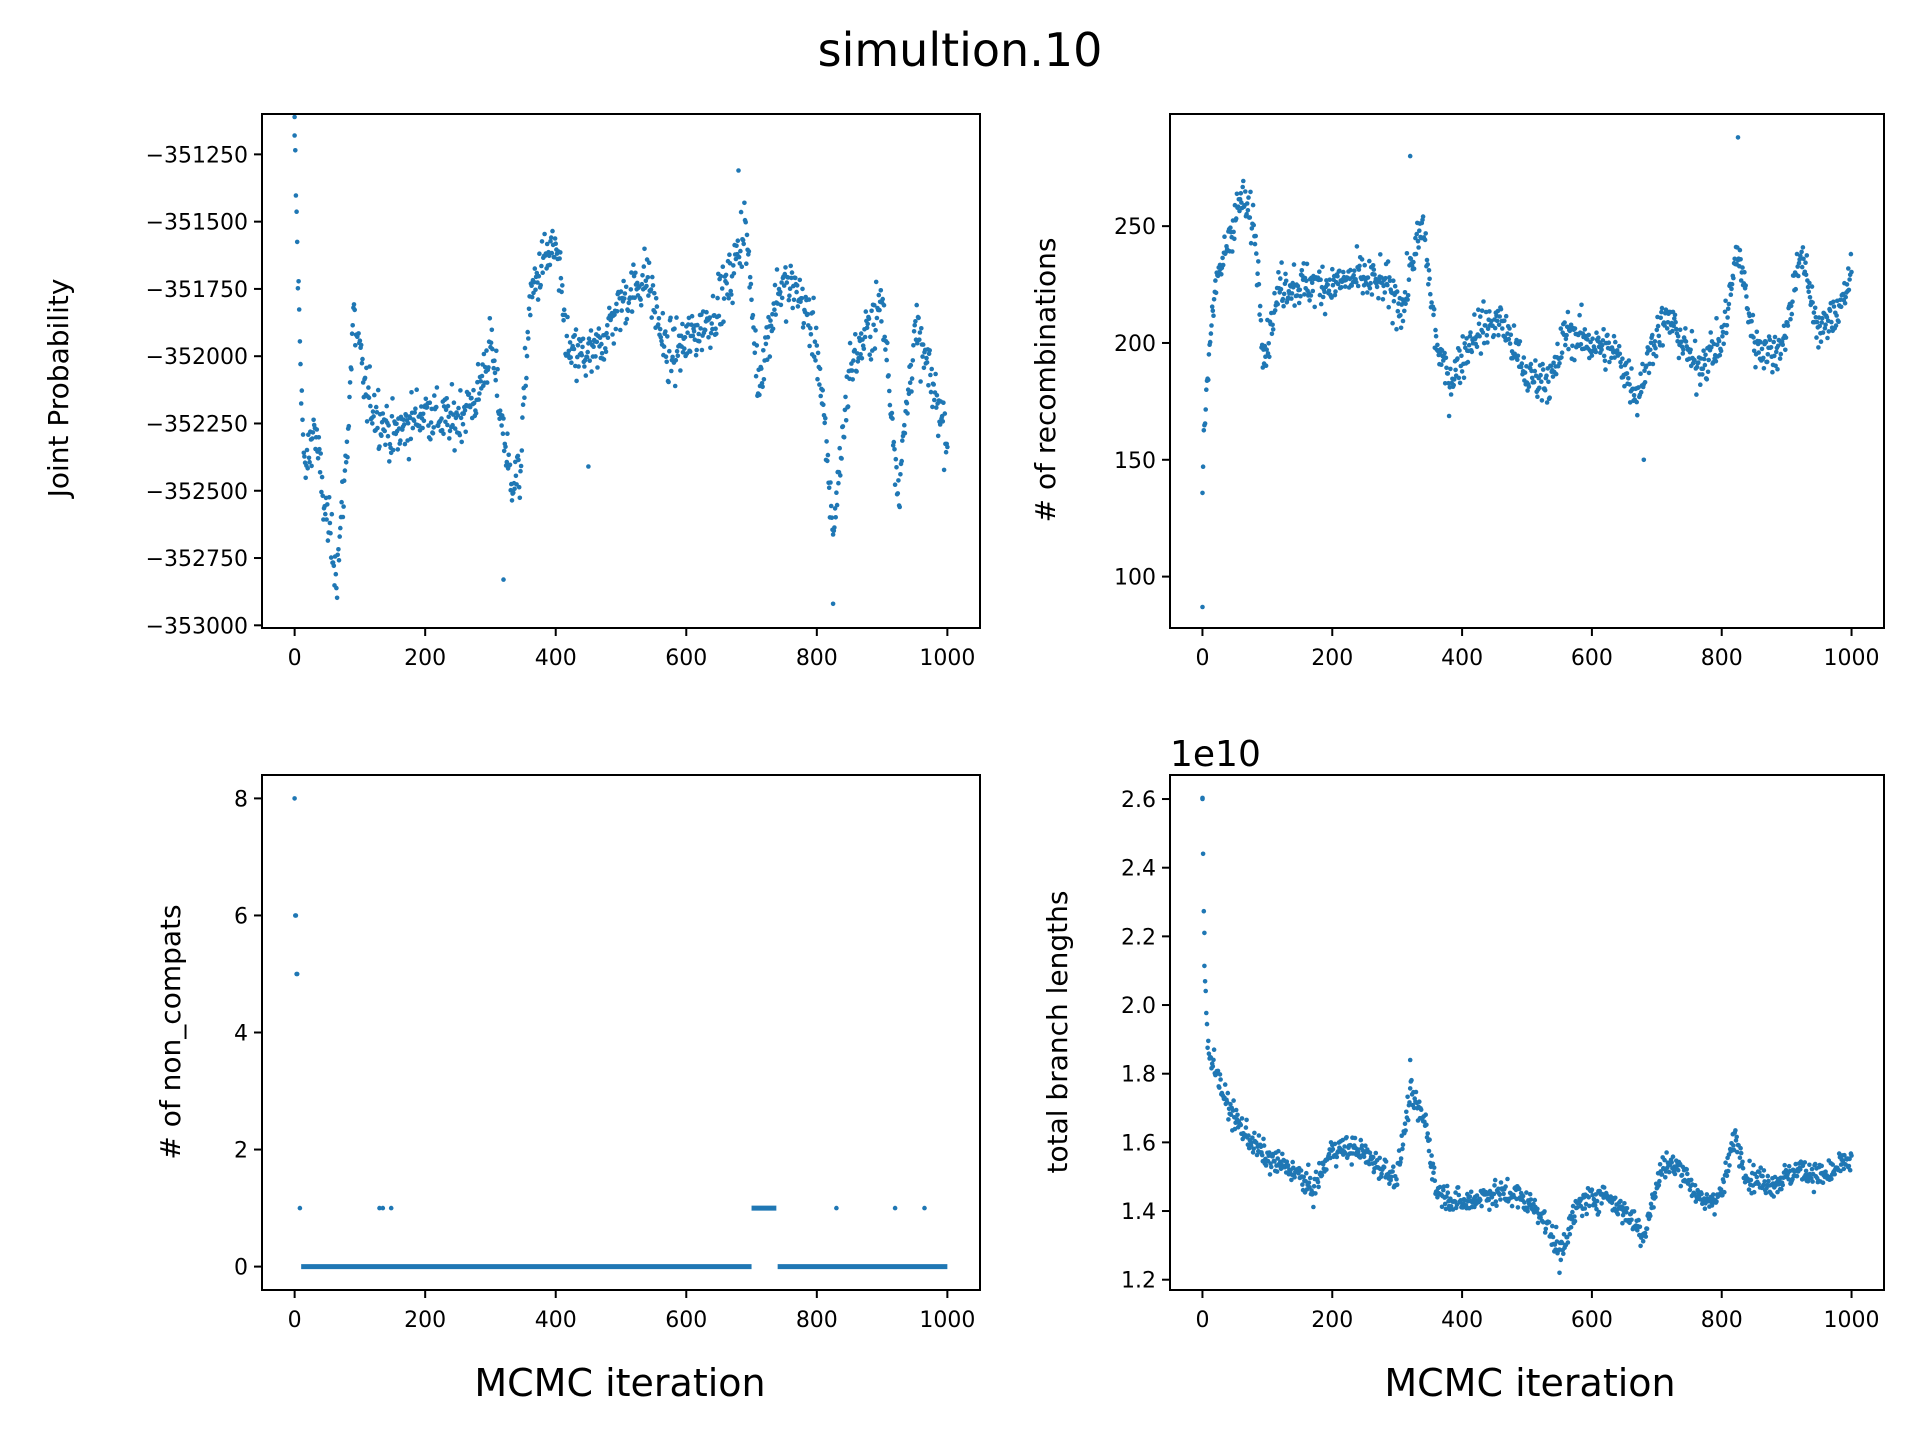 This screenshot has height=1440, width=1920. What do you see at coordinates (686, 658) in the screenshot?
I see `x-tick-label: 600` at bounding box center [686, 658].